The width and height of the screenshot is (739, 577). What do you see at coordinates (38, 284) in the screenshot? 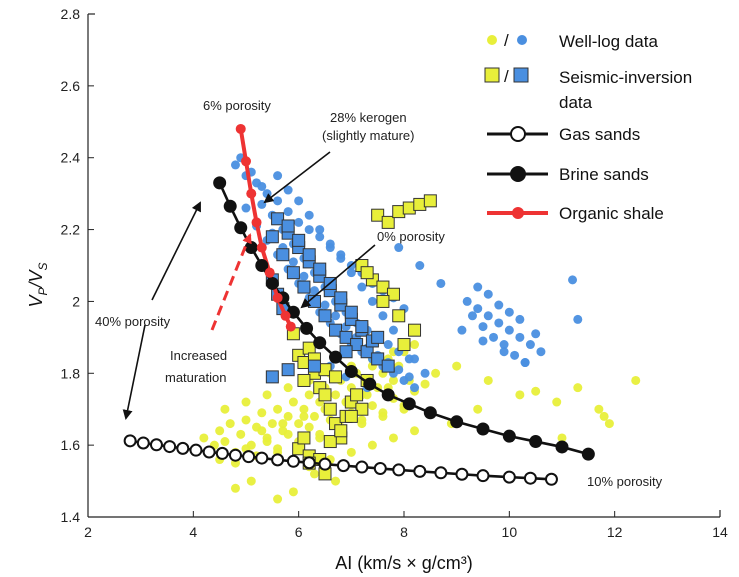
I see `svg-text: VP/VS` at bounding box center [38, 284].